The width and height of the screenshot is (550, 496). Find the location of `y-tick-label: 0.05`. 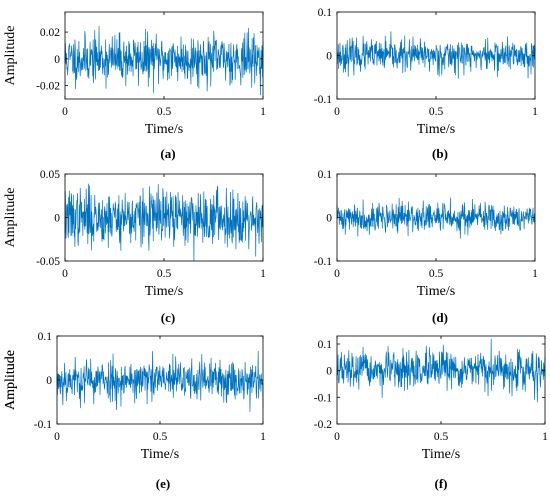

y-tick-label: 0.05 is located at coordinates (50, 175).